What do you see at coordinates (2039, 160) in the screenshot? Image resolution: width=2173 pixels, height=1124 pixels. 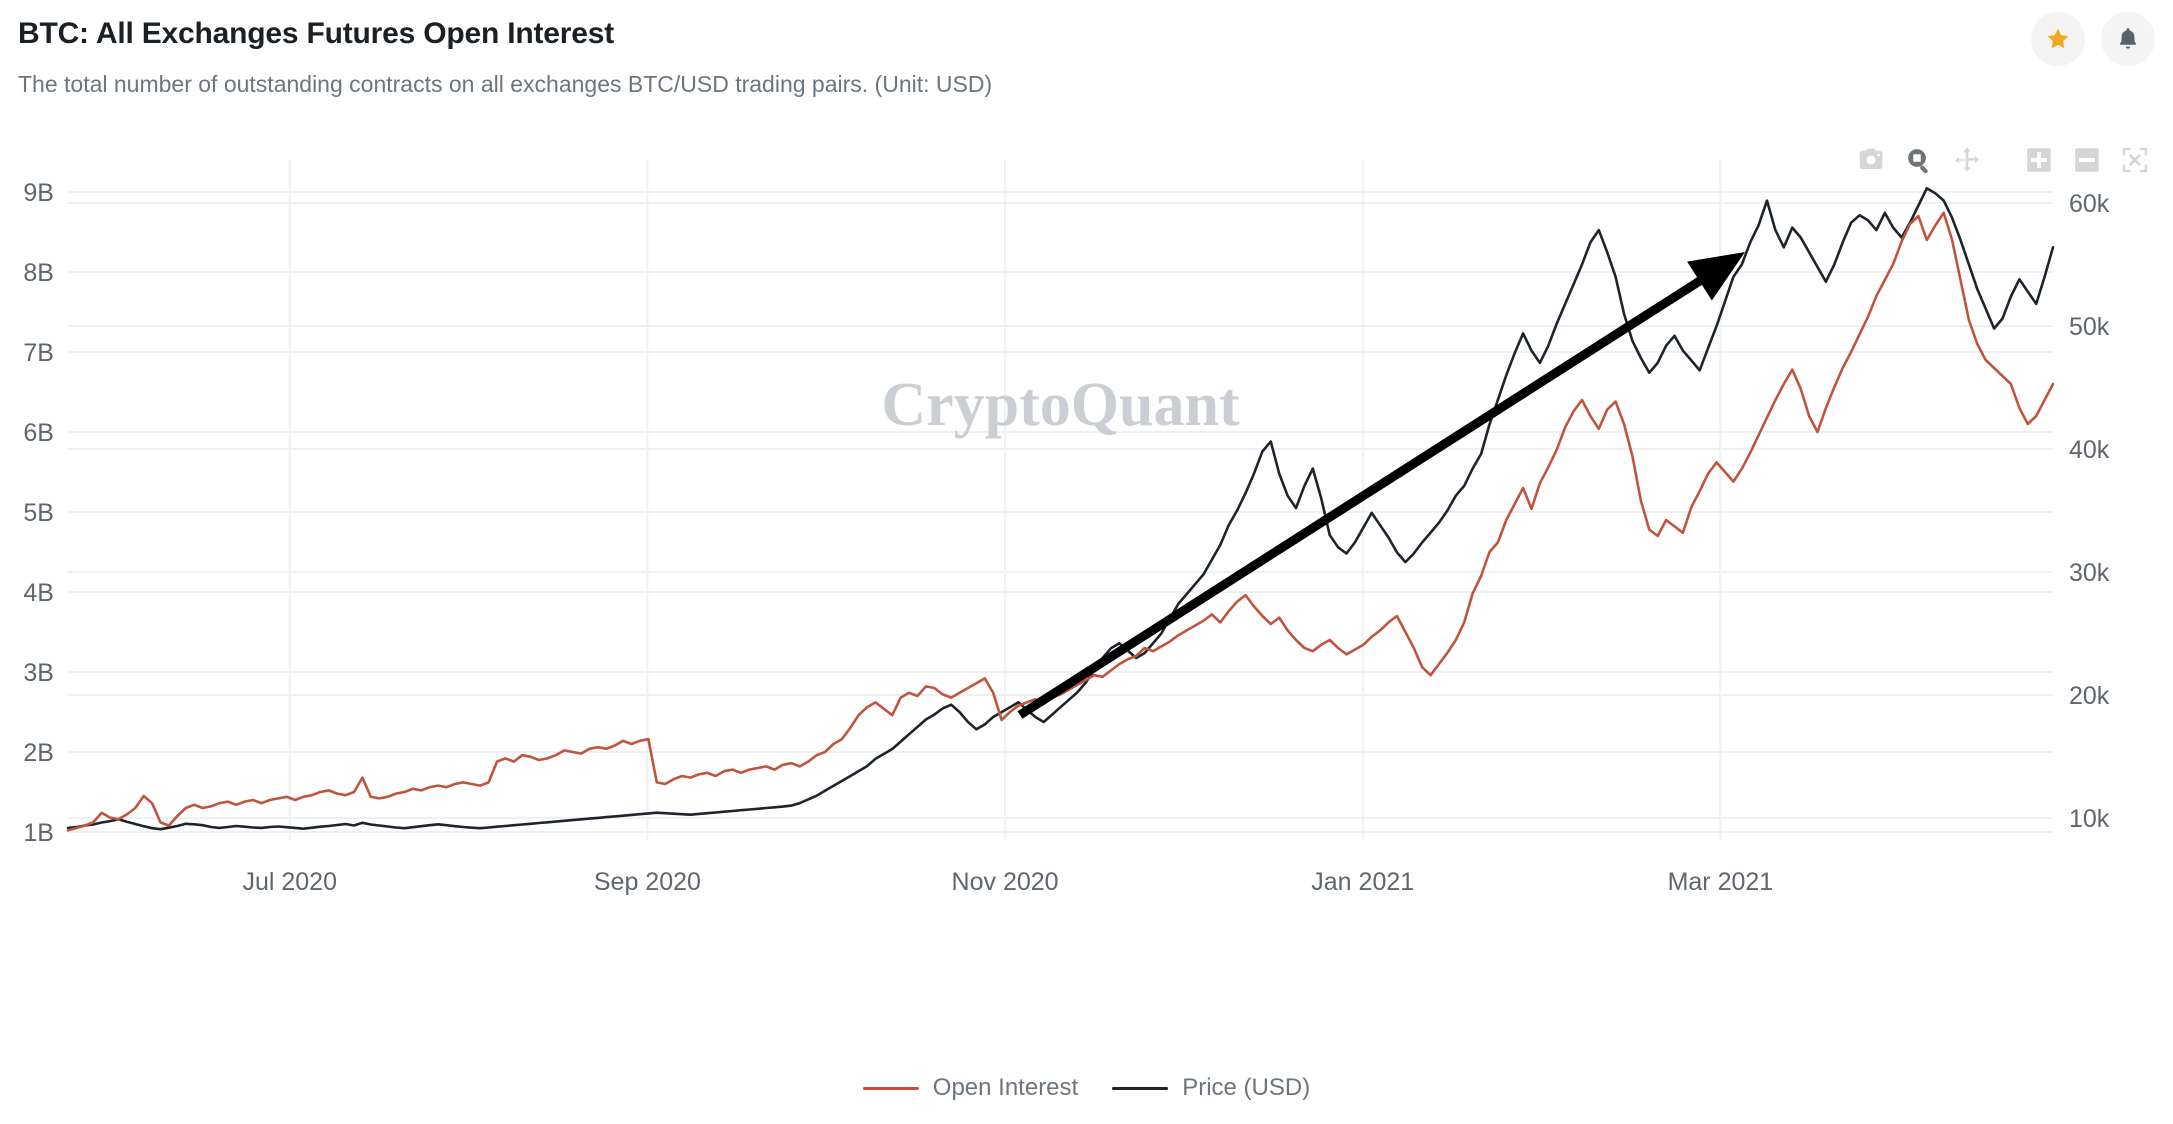 I see `zoom-in-icon` at bounding box center [2039, 160].